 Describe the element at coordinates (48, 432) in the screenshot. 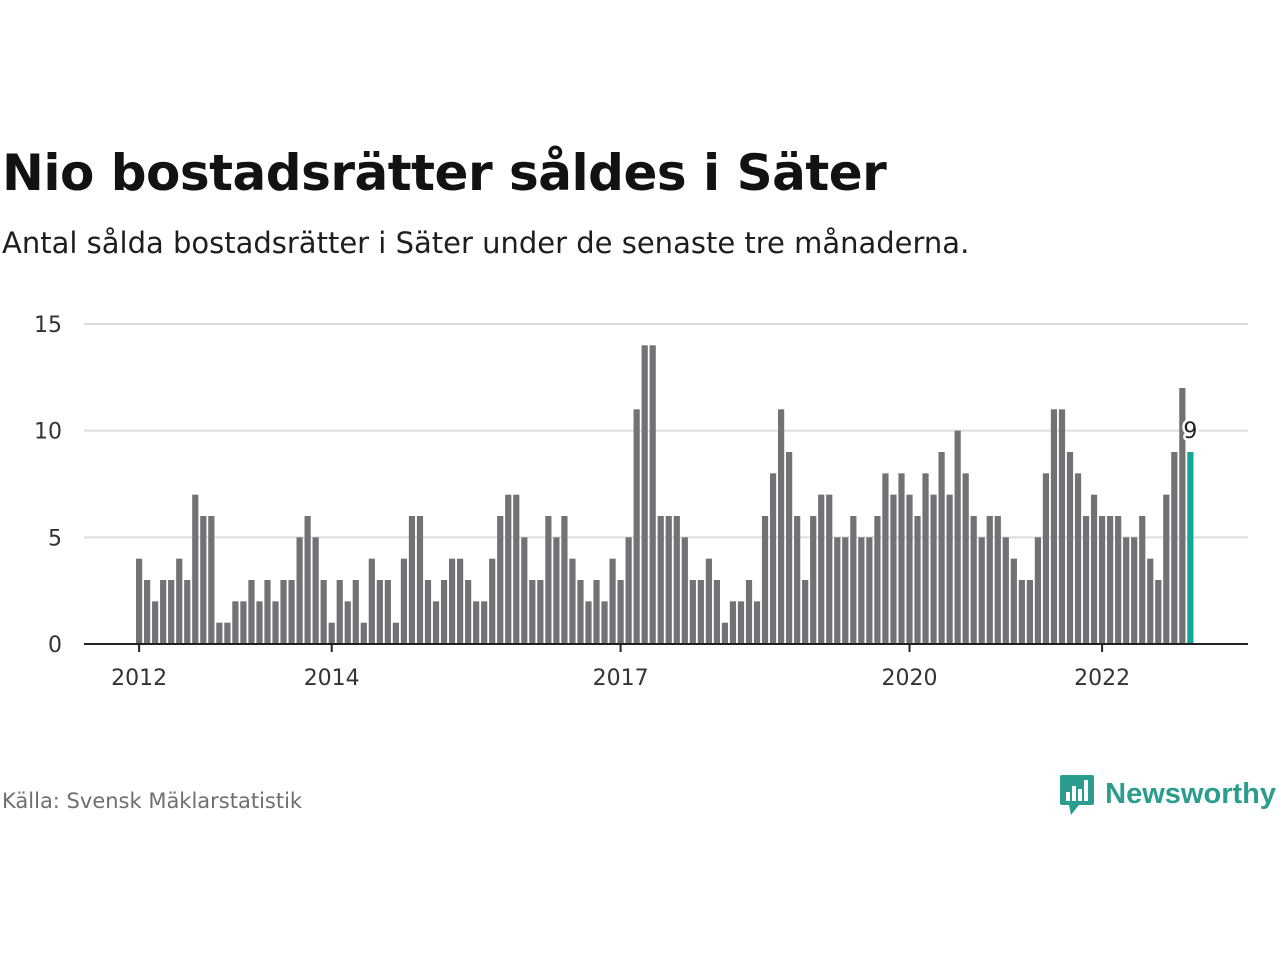

I see `y-tick-label: 10` at that location.